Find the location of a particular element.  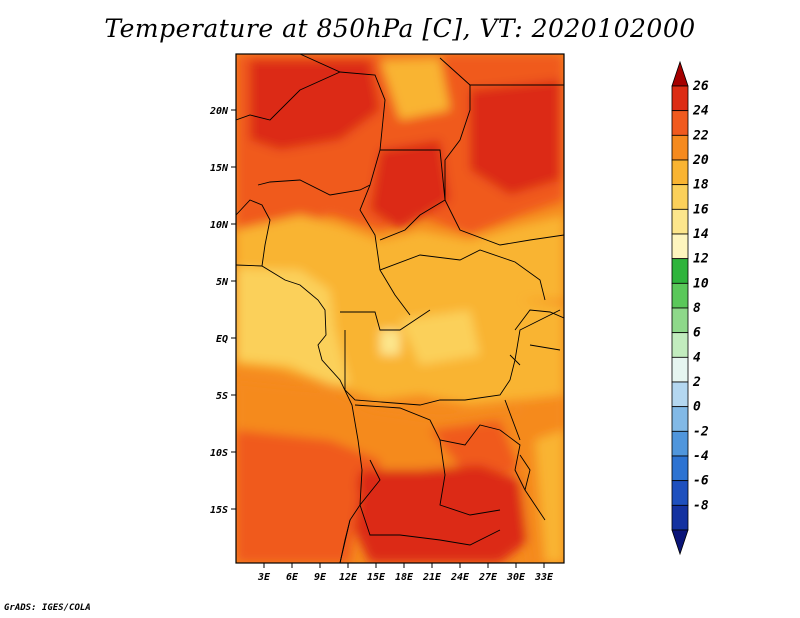

lat-label: 20N is located at coordinates (219, 111).